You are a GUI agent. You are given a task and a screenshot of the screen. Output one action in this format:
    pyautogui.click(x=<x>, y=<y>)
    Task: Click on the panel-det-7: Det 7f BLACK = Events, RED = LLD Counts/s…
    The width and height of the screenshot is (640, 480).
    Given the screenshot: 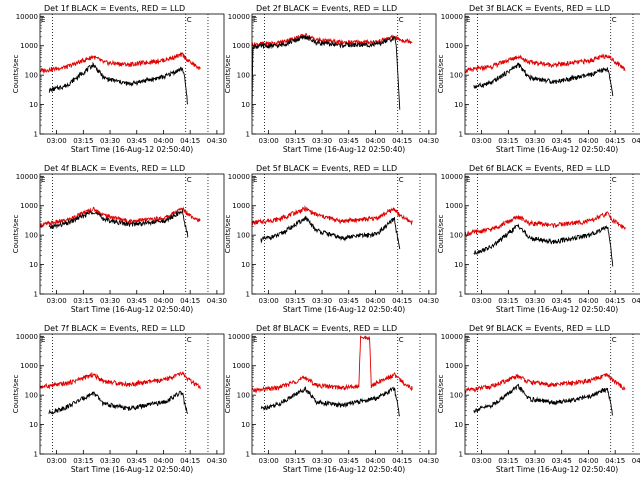 What is the action you would take?
    pyautogui.click(x=119, y=399)
    